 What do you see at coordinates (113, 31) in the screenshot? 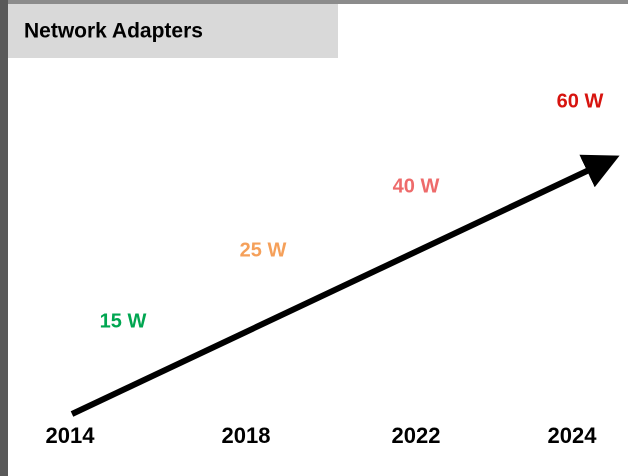
I see `title: Network Adapters` at bounding box center [113, 31].